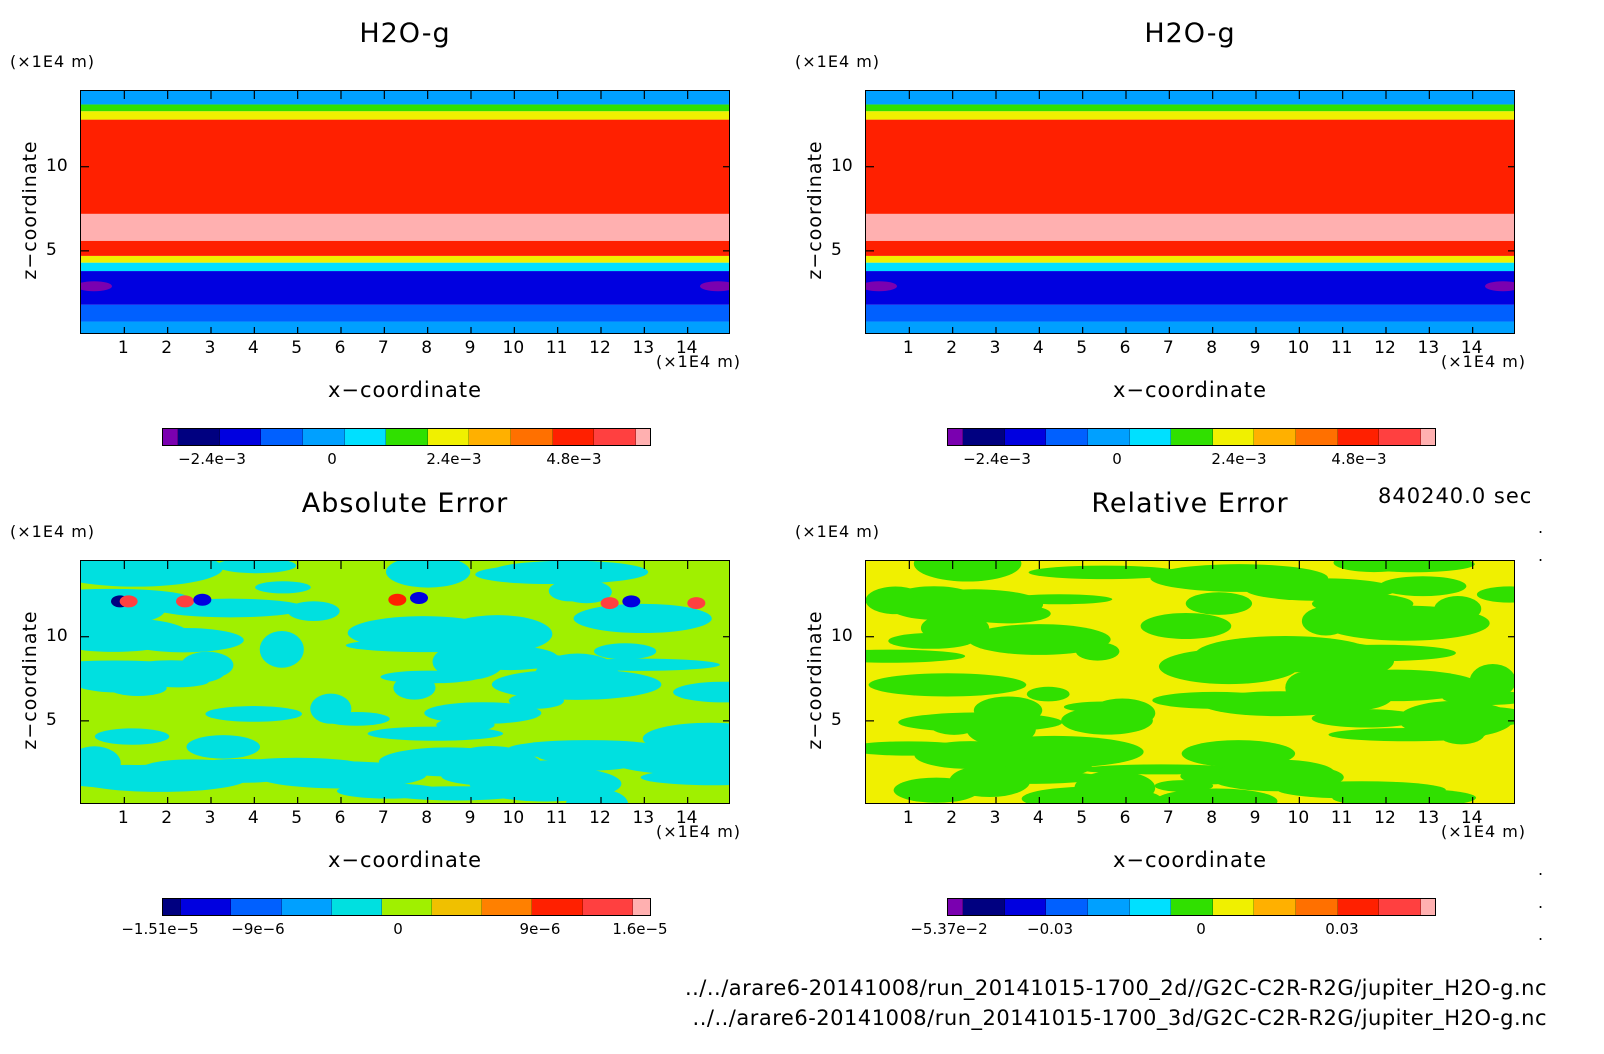  What do you see at coordinates (997, 459) in the screenshot?
I see `colorbar-label: −2.4e−3` at bounding box center [997, 459].